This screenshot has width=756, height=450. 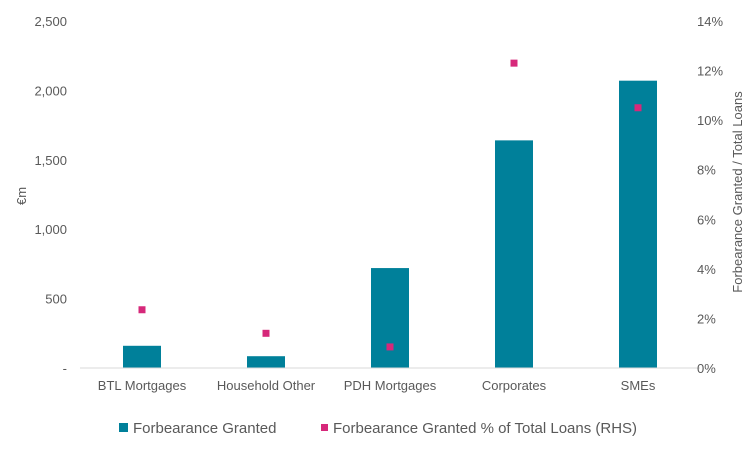 I want to click on right-tick-label: 0%, so click(x=706, y=368).